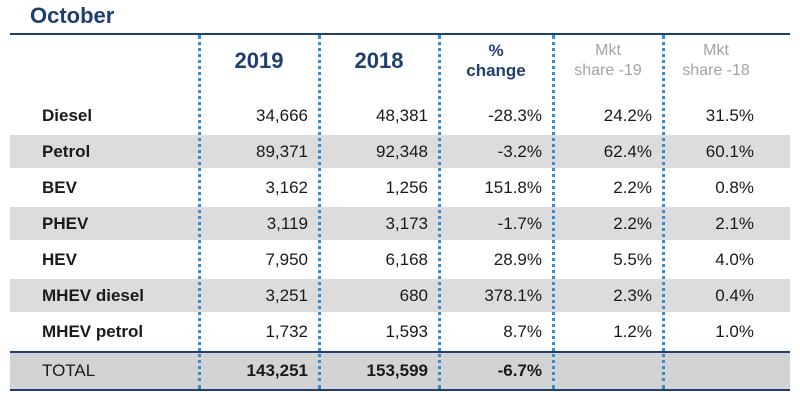 Image resolution: width=800 pixels, height=420 pixels. What do you see at coordinates (608, 70) in the screenshot?
I see `header-mkt19-line2: share -19` at bounding box center [608, 70].